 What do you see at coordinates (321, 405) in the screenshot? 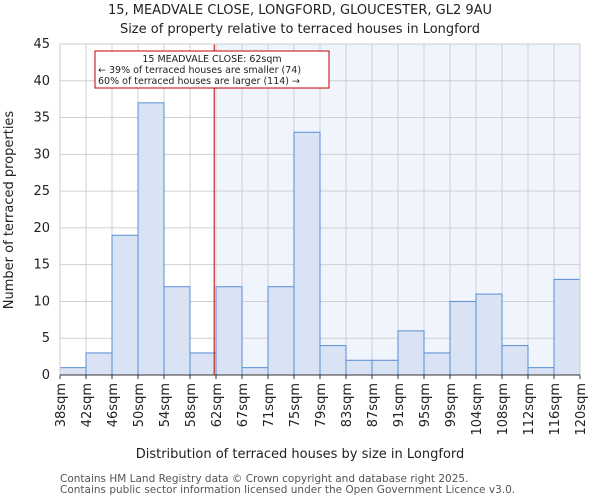
I see `x-tick-label: 79sqm` at bounding box center [321, 405].